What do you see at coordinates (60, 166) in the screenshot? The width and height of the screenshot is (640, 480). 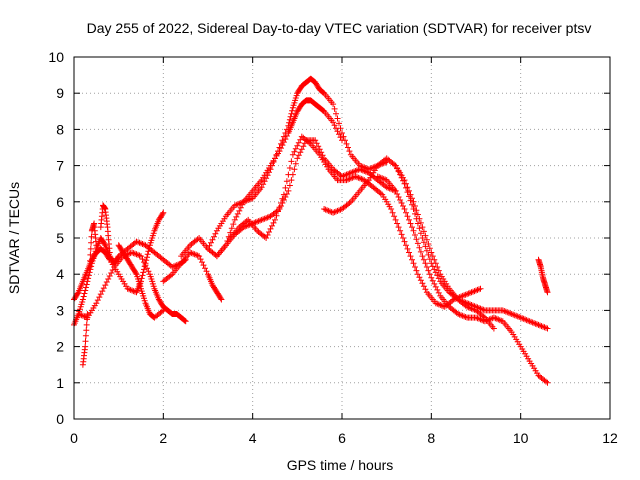 I see `y-tick-label: 7` at bounding box center [60, 166].